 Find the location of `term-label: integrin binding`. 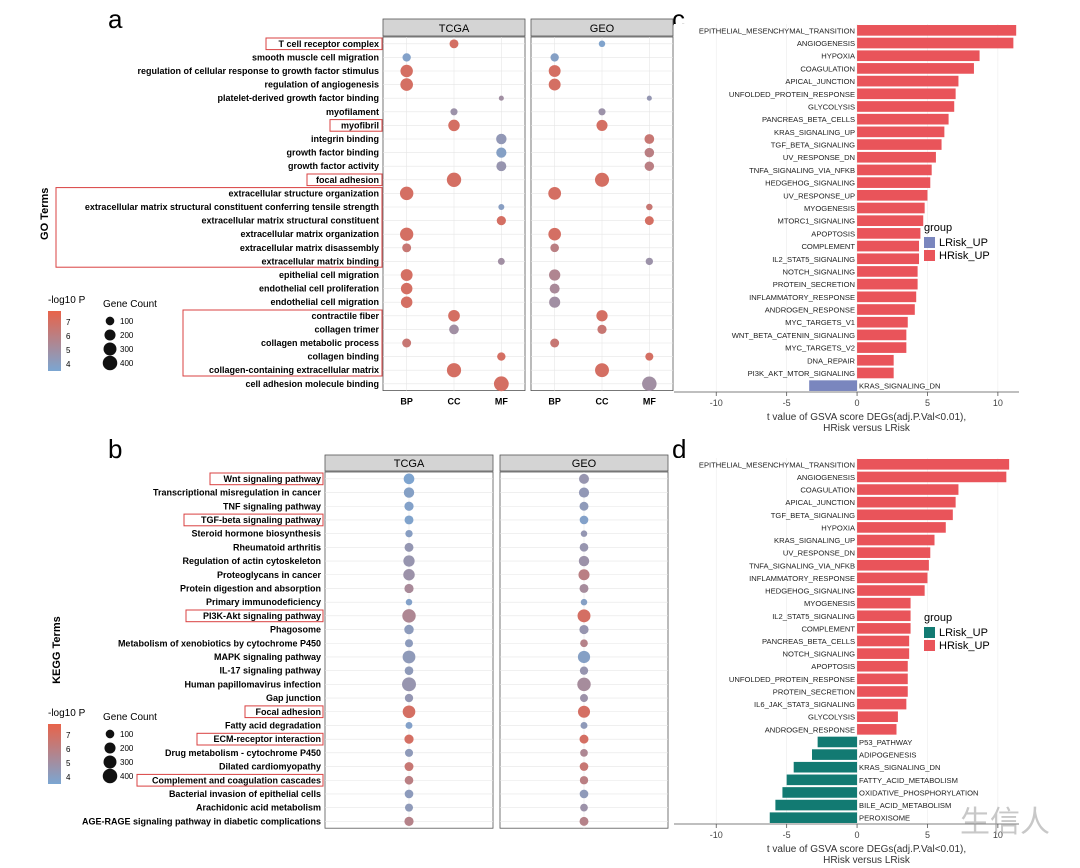

term-label: integrin binding is located at coordinates (345, 139).